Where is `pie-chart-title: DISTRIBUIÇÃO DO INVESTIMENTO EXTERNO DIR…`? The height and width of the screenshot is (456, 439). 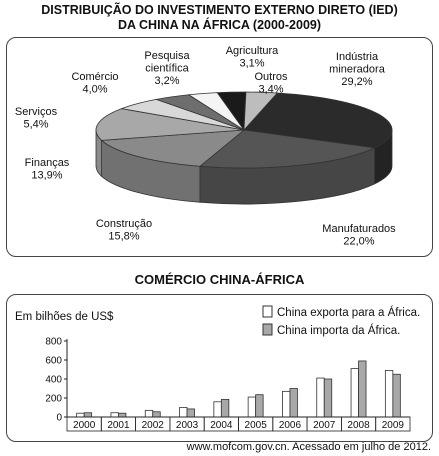
pie-chart-title: DISTRIBUIÇÃO DO INVESTIMENTO EXTERNO DIR… is located at coordinates (219, 18).